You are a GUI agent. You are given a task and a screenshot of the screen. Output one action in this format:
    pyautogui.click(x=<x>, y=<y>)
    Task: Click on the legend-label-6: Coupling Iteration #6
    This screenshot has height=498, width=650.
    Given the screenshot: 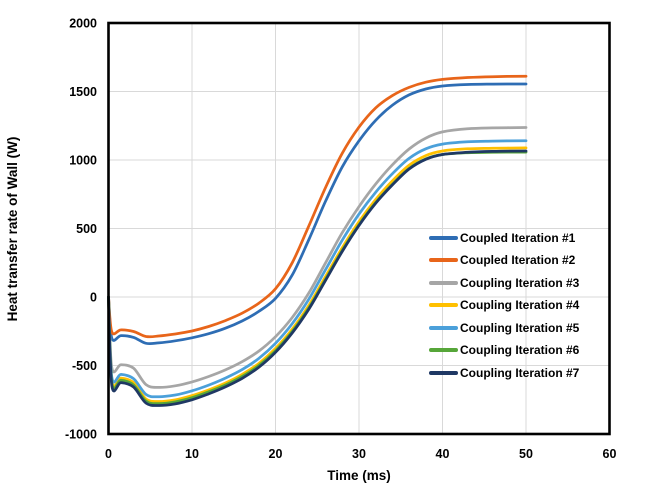 What is the action you would take?
    pyautogui.click(x=520, y=350)
    